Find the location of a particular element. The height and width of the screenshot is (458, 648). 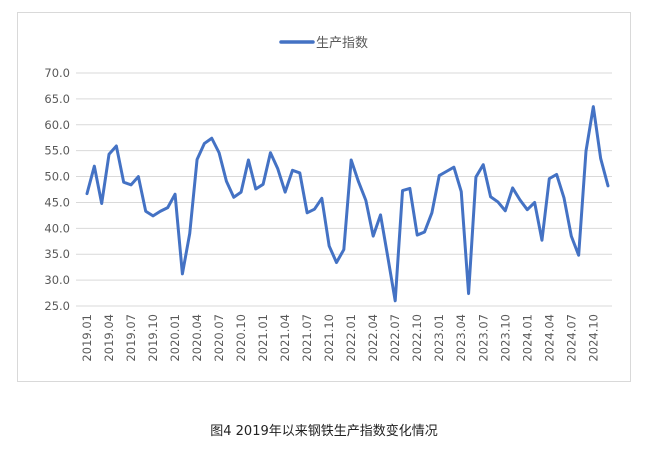

x-tick-label: 2022.04 is located at coordinates (373, 338).